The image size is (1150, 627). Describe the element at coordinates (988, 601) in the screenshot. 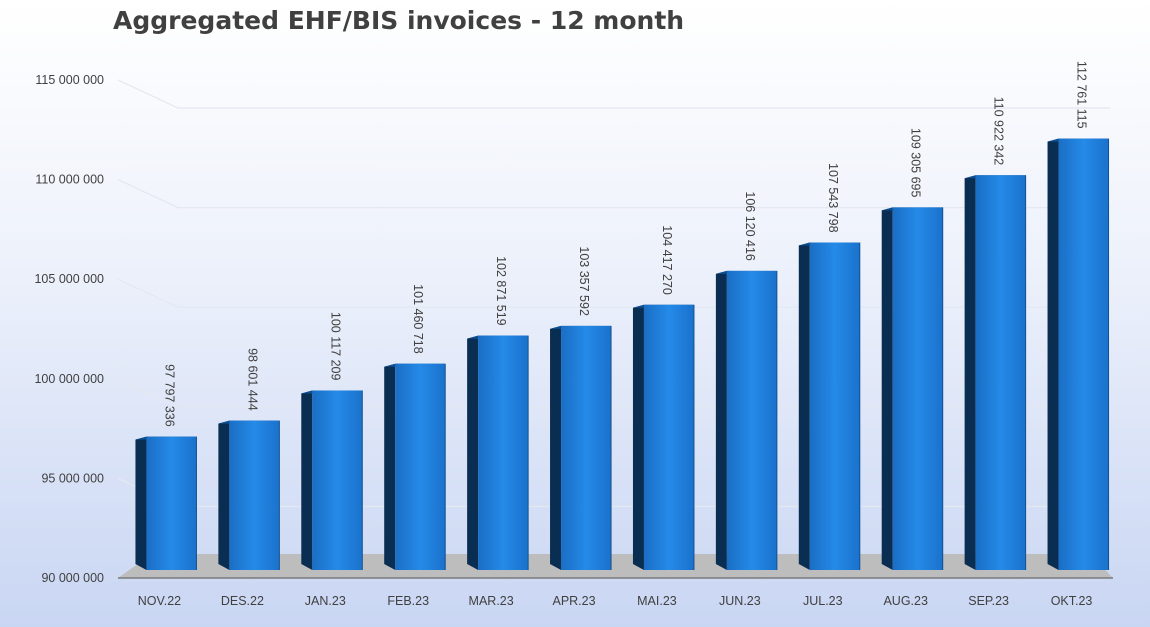

I see `x-tick-label: SEP.23` at that location.